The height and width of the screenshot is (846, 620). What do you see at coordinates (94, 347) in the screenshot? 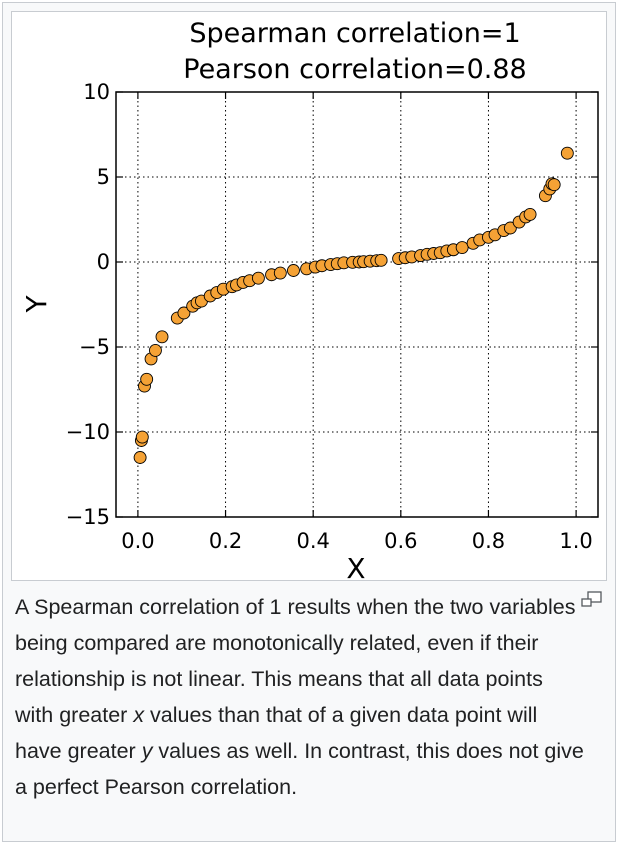
I see `y-tick-label: −5` at bounding box center [94, 347].